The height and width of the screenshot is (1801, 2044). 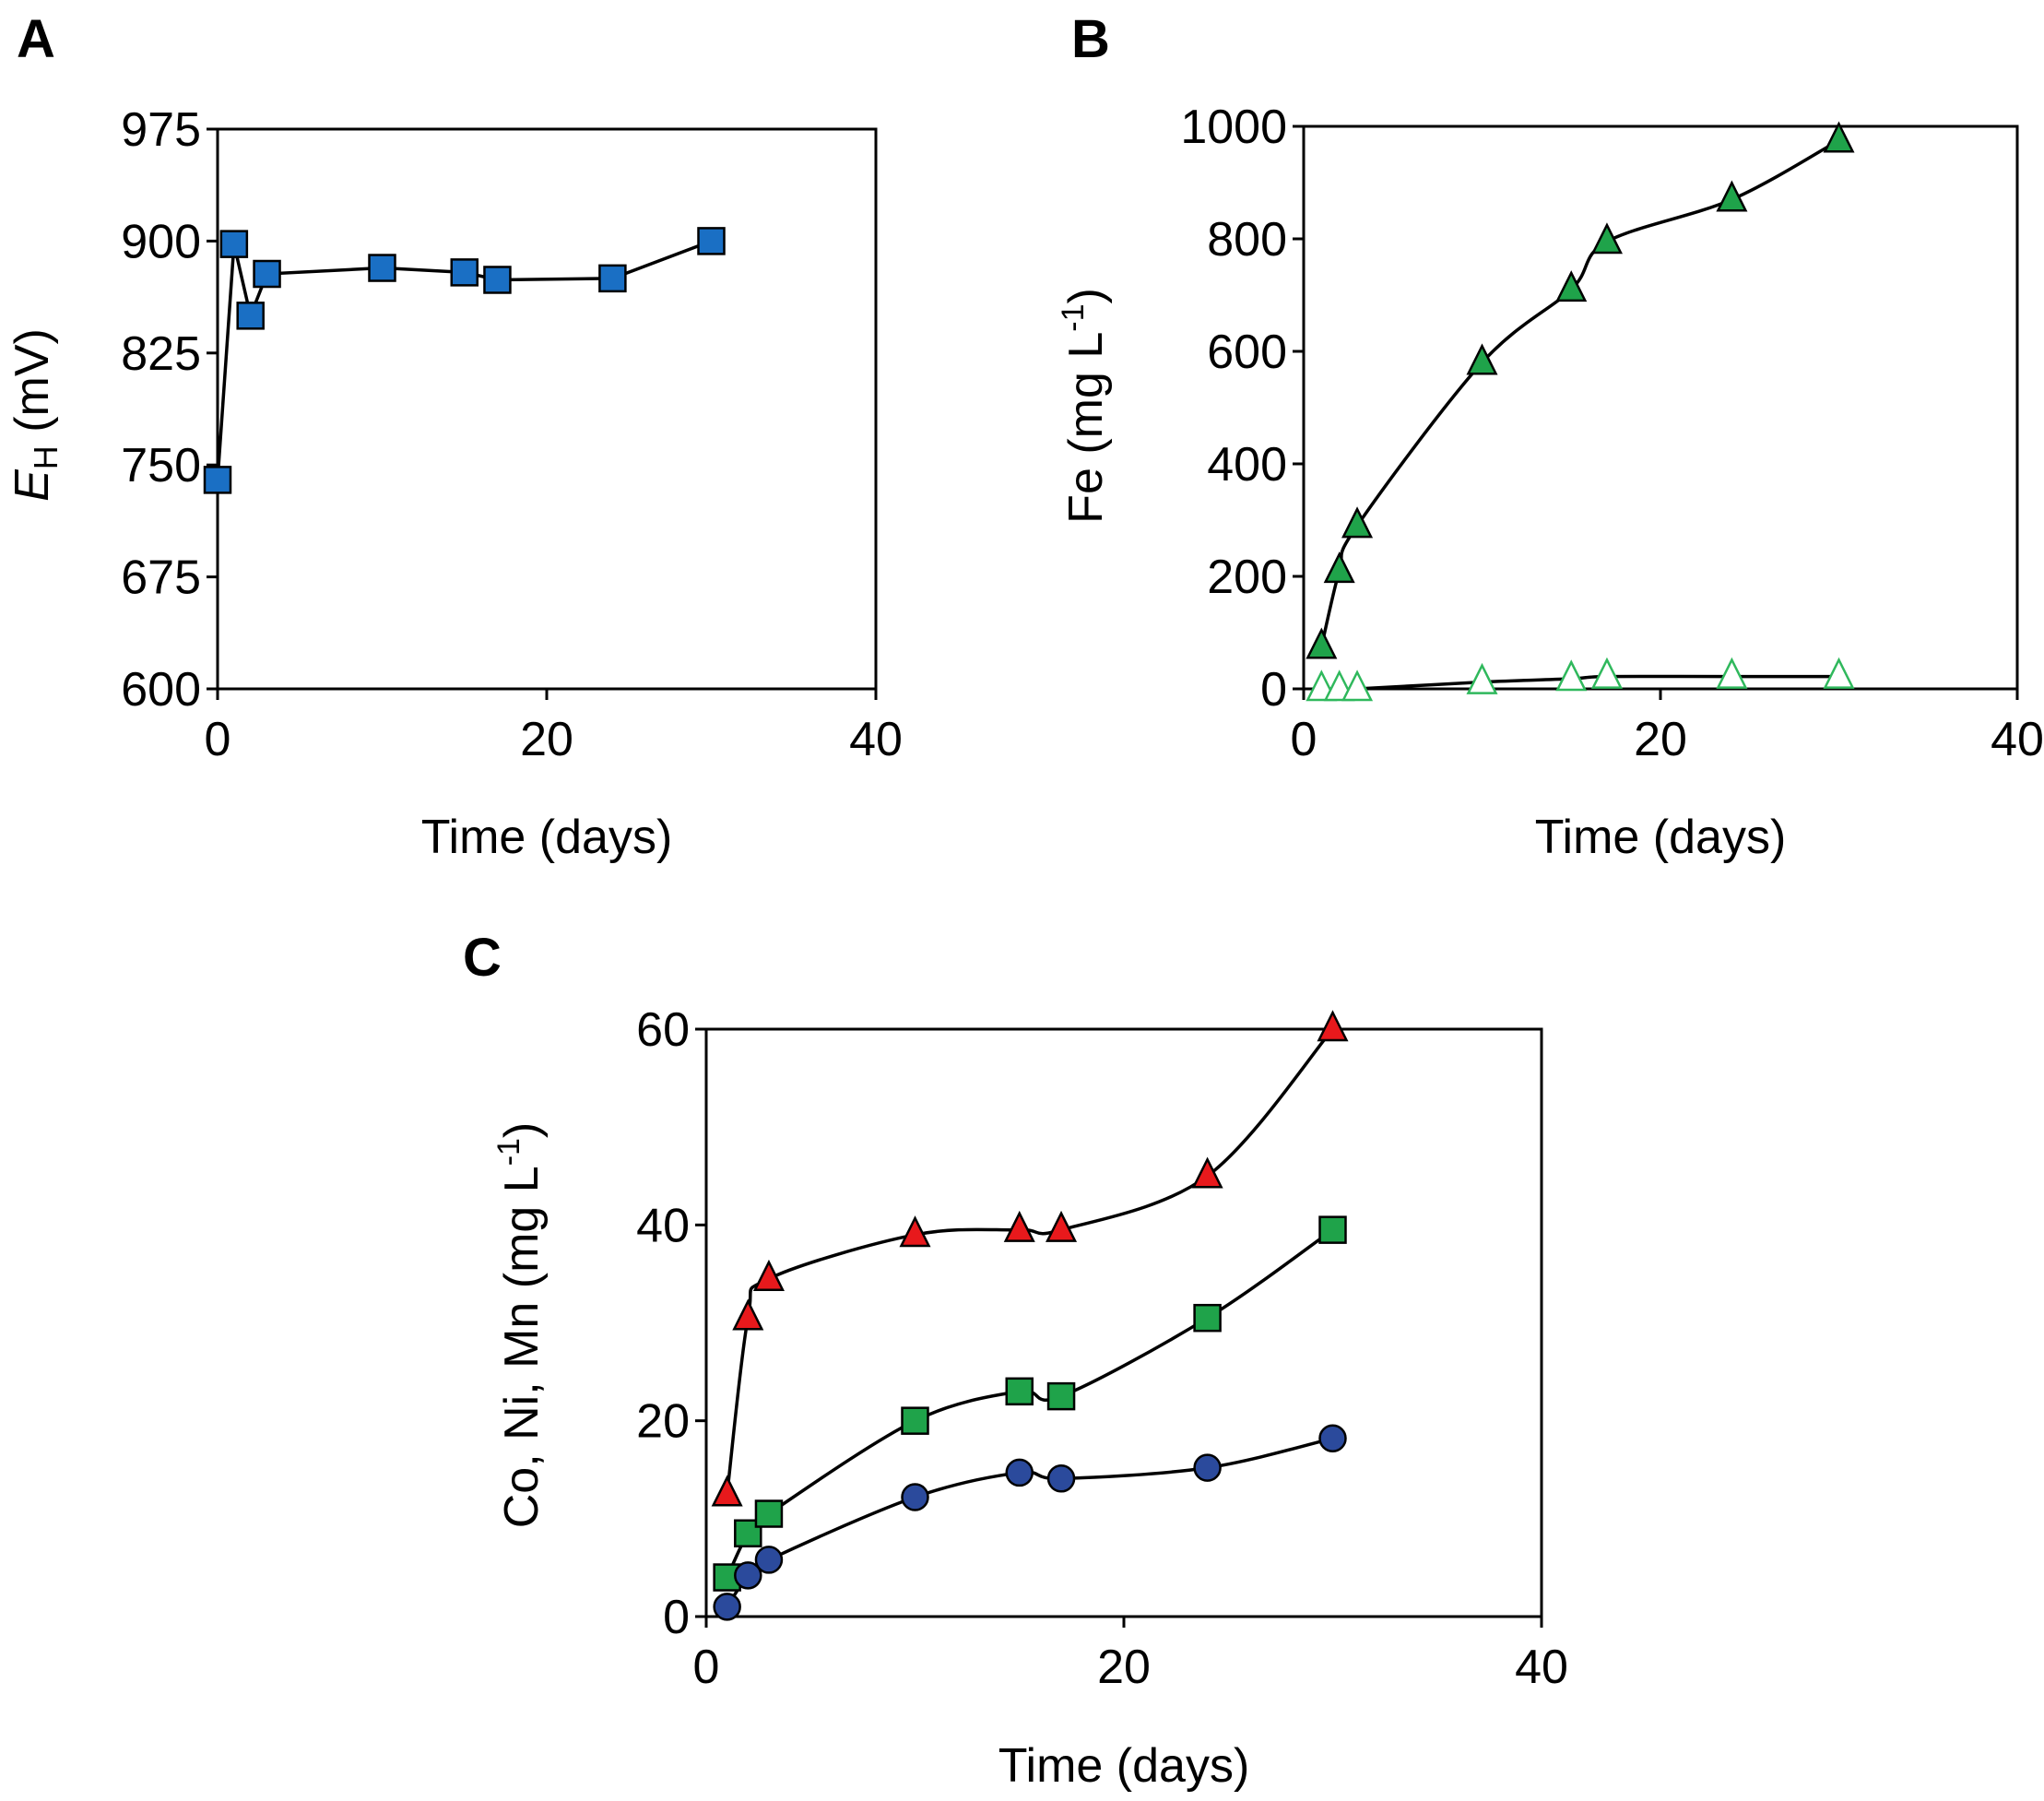 What do you see at coordinates (1247, 465) in the screenshot?
I see `y-tick-label: 400` at bounding box center [1247, 465].